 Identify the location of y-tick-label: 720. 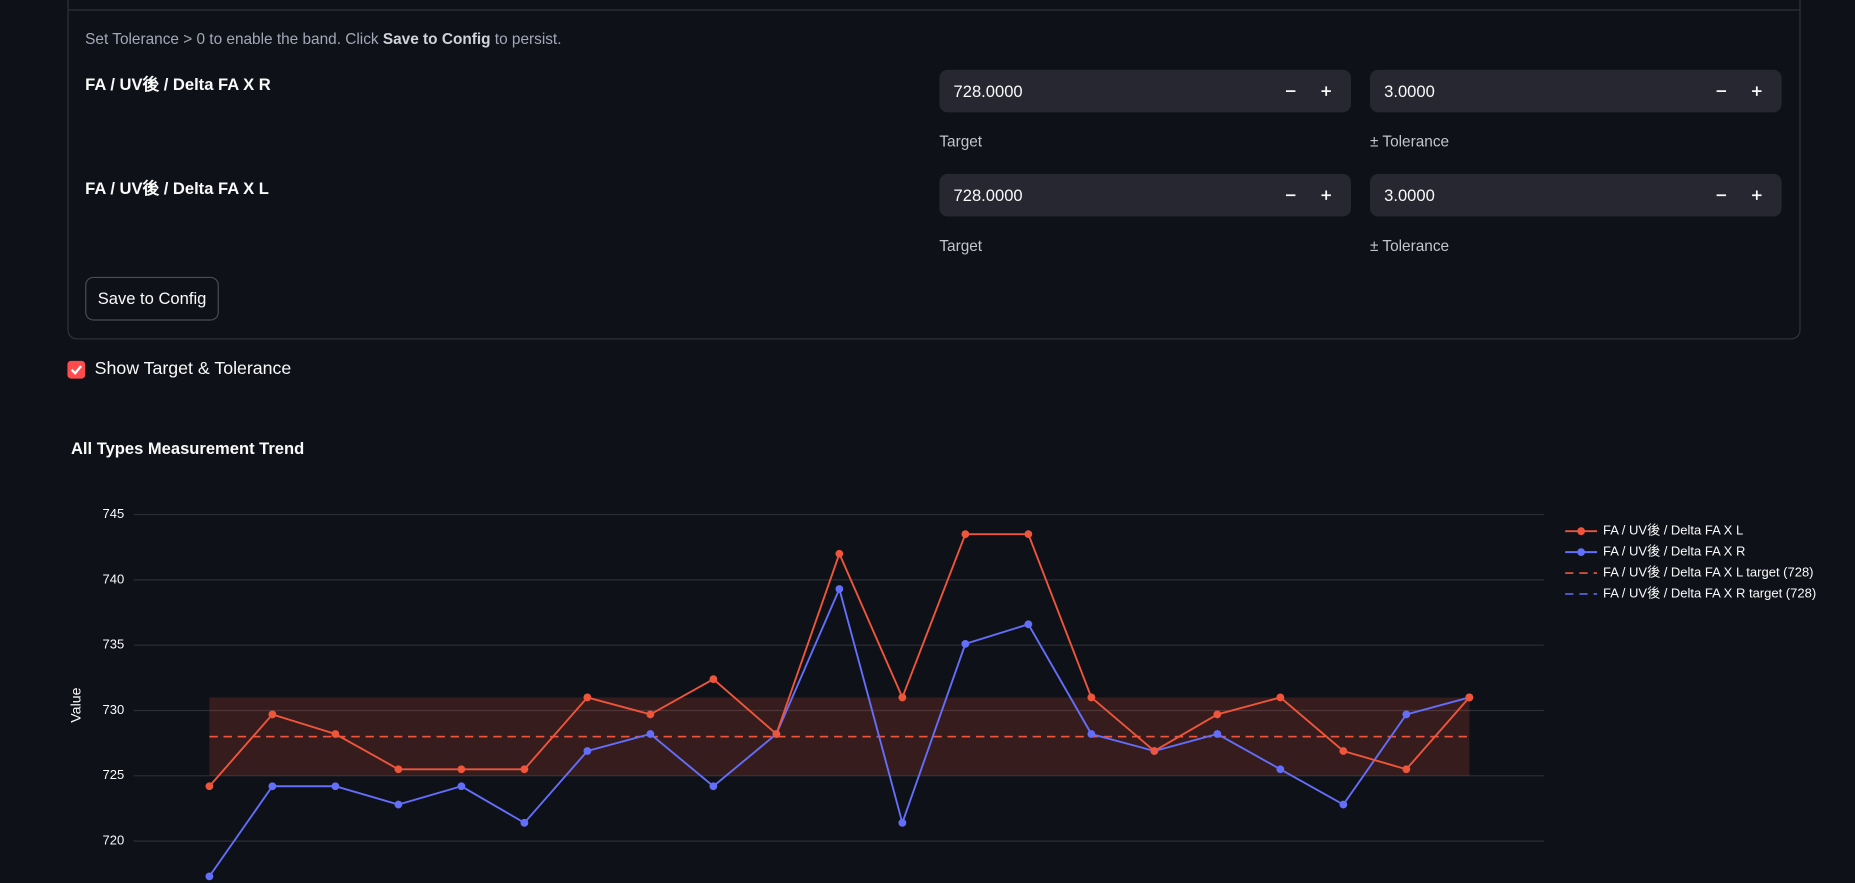
(114, 840).